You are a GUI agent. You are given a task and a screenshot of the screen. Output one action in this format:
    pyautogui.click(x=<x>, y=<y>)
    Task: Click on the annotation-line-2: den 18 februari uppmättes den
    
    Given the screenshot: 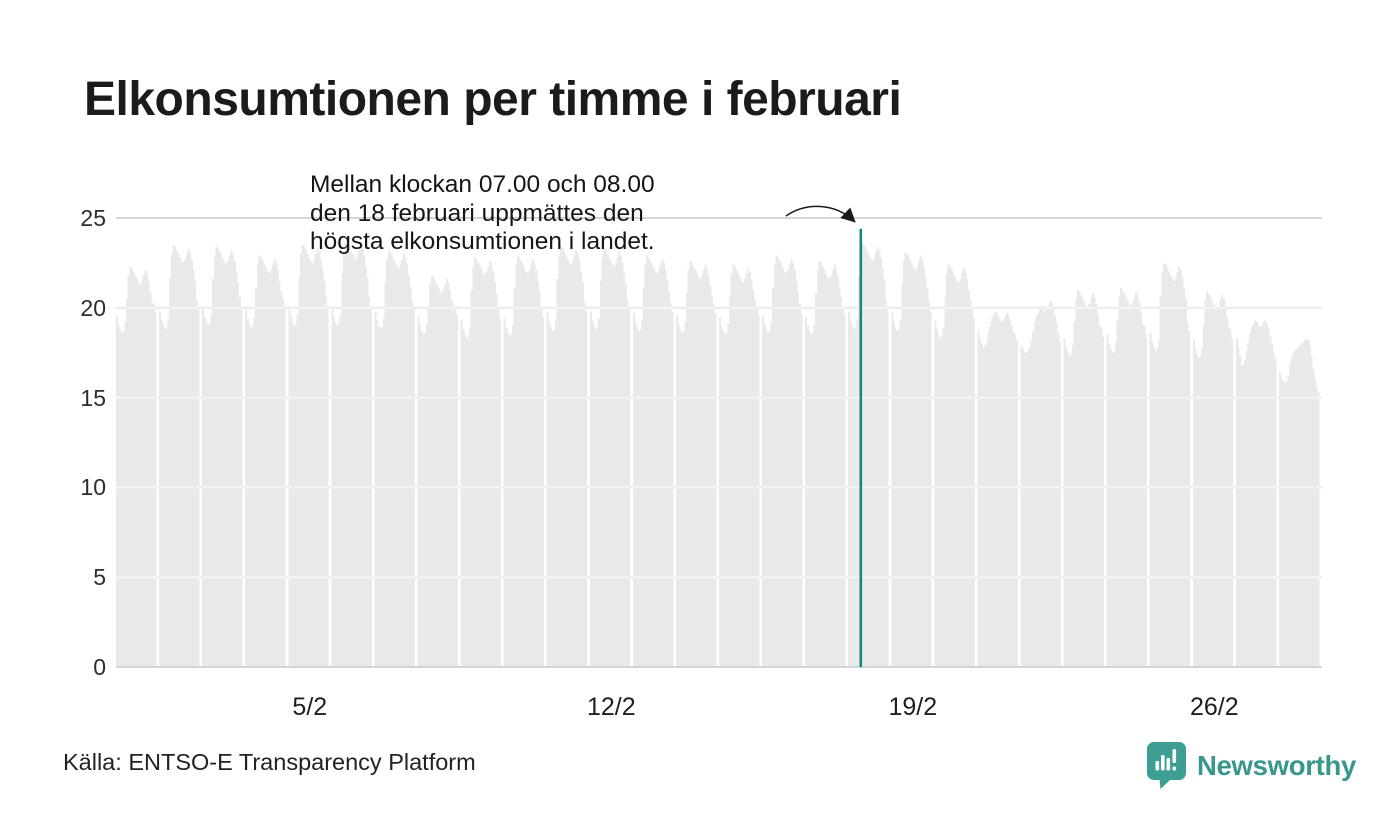 What is the action you would take?
    pyautogui.click(x=477, y=213)
    